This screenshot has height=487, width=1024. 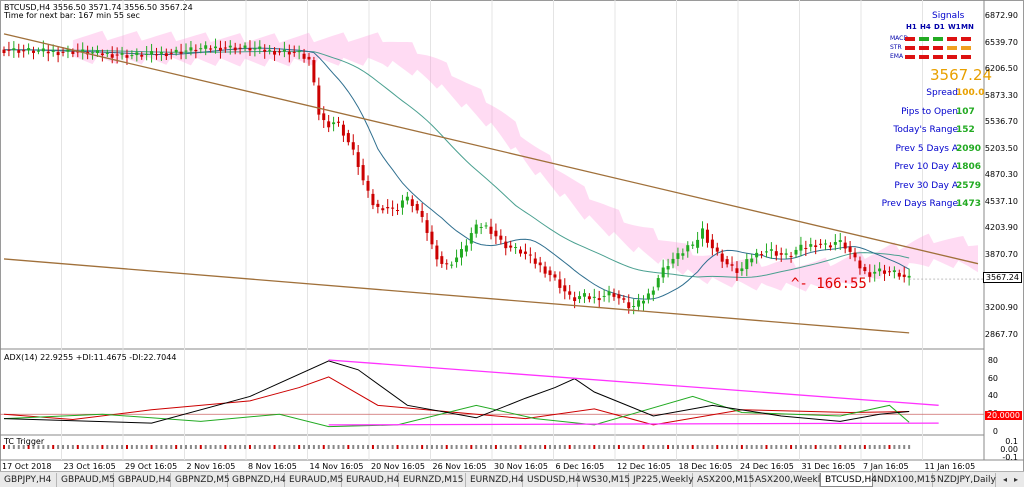 I want to click on chart-tab: EURNZD,H4, so click(x=495, y=480).